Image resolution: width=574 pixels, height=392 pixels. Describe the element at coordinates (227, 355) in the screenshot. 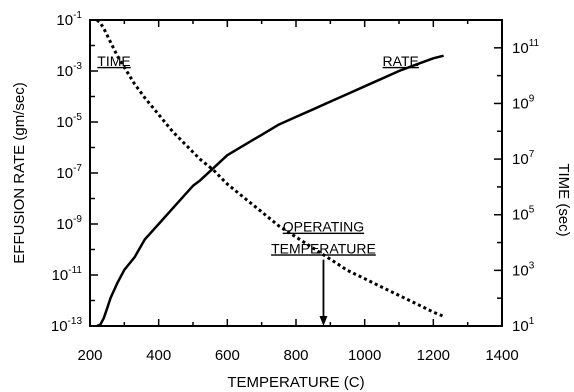

I see `x-tick-label: 600` at that location.